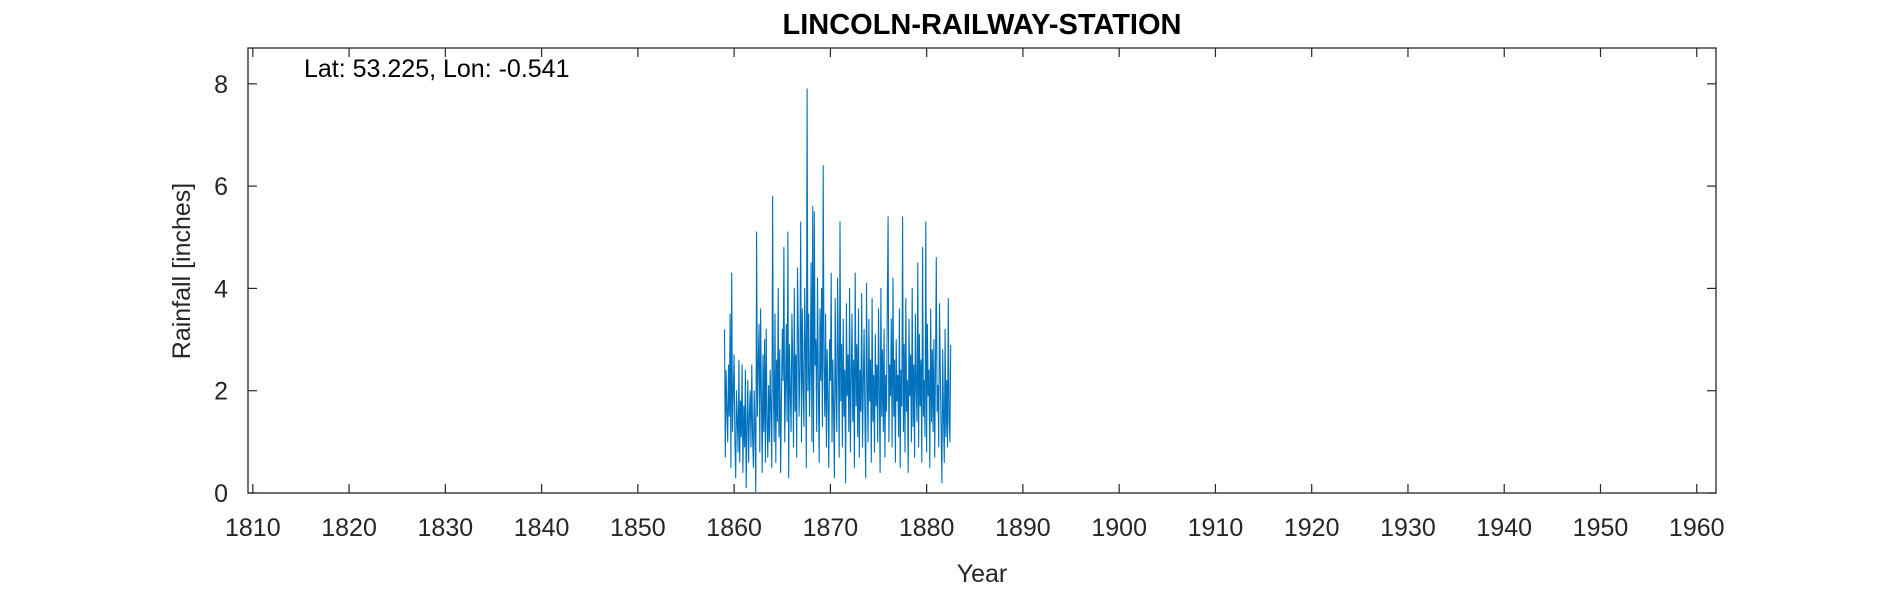 Image resolution: width=1890 pixels, height=591 pixels. I want to click on chart-title: LINCOLN-RAILWAY-STATION, so click(981, 25).